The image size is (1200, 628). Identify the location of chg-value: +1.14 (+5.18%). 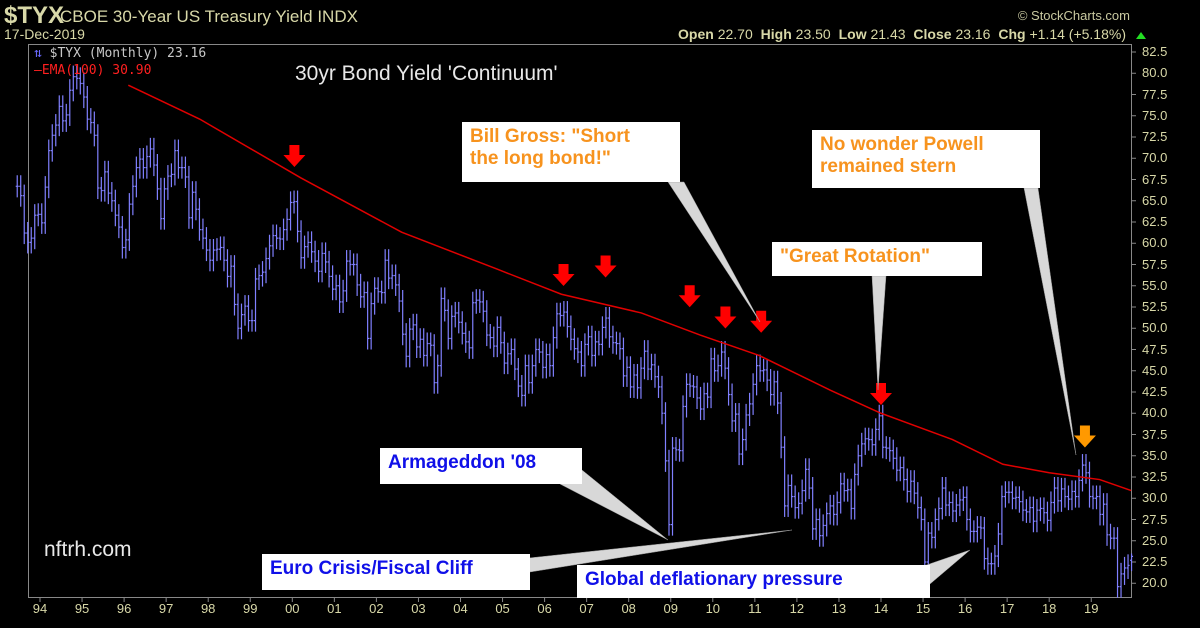
(1077, 34).